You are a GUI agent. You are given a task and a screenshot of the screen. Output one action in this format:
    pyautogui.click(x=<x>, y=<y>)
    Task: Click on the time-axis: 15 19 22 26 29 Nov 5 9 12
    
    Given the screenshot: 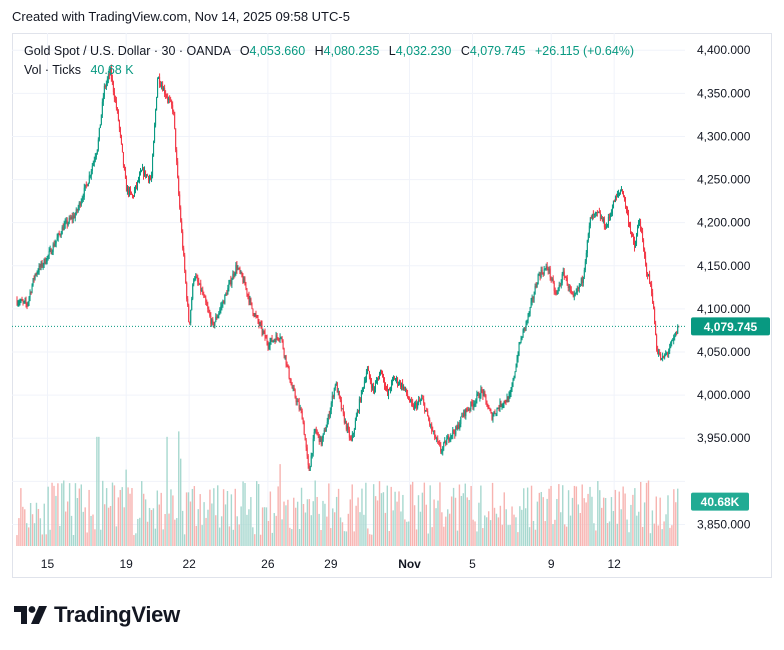 What is the action you would take?
    pyautogui.click(x=331, y=564)
    